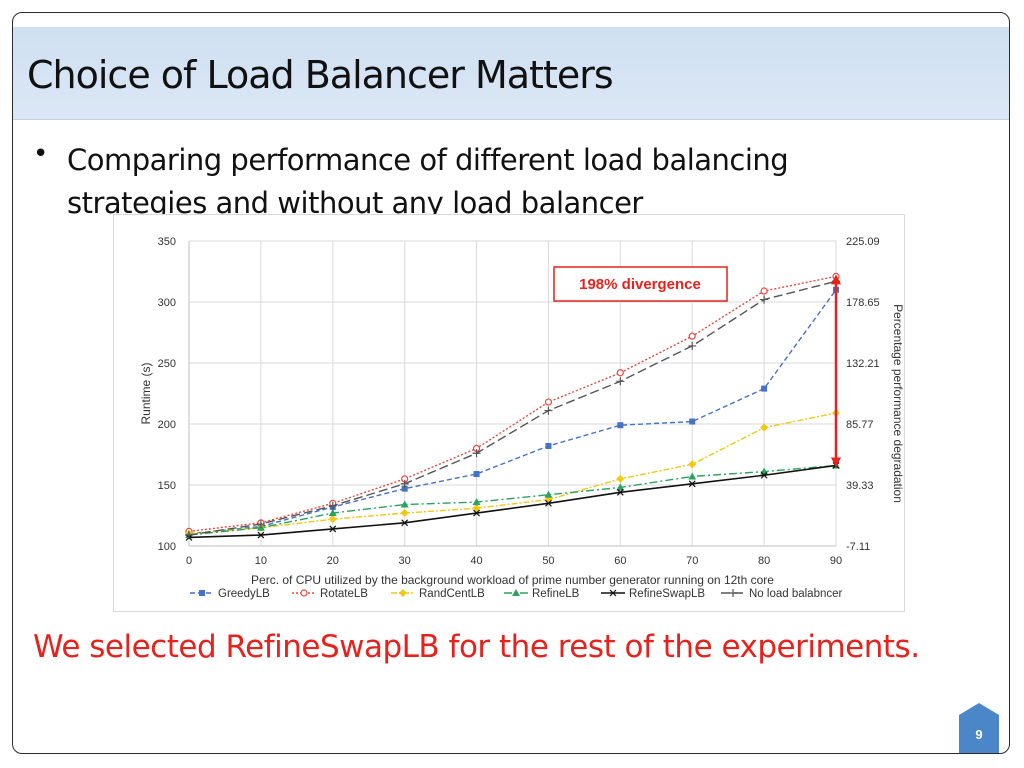  Describe the element at coordinates (858, 547) in the screenshot. I see `y2-tick-label: -7.11` at that location.